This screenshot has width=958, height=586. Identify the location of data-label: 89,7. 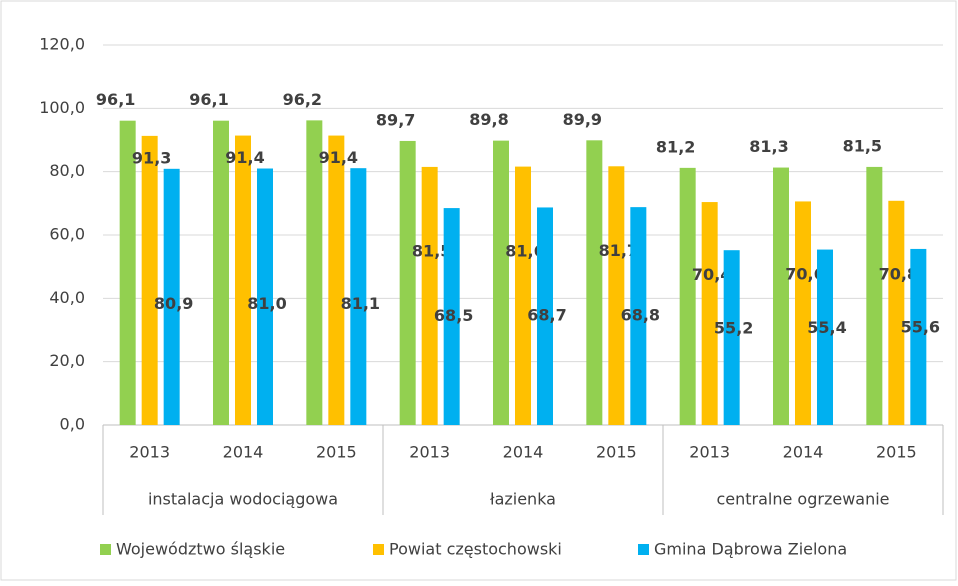
(395, 119).